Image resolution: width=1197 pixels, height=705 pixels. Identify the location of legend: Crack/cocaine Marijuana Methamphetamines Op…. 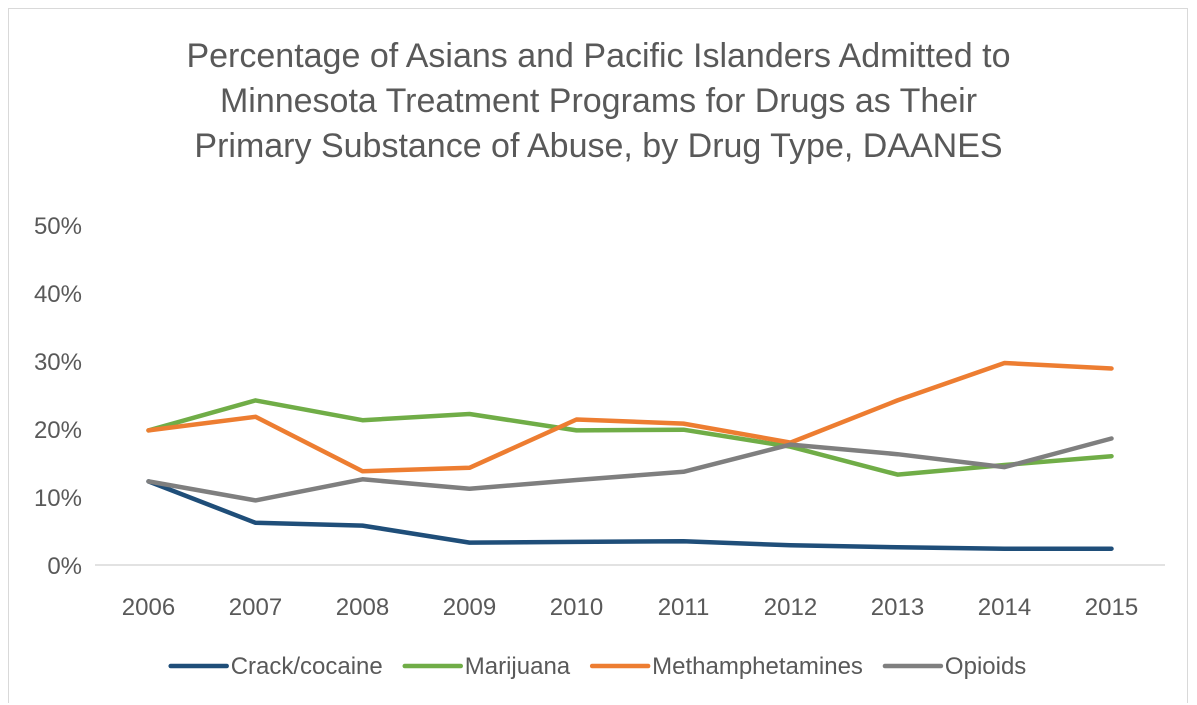
(597, 666).